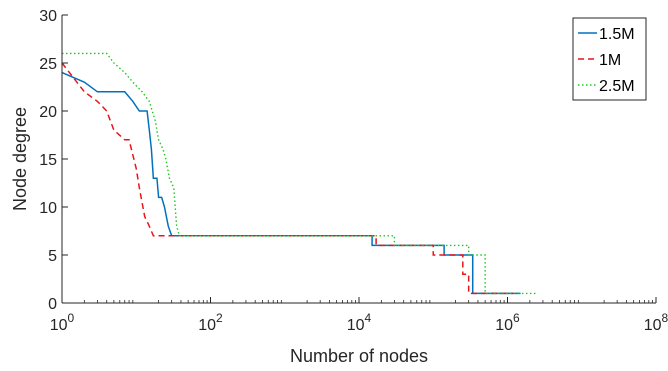 This screenshot has height=371, width=668. What do you see at coordinates (48, 64) in the screenshot?
I see `y-tick-label: 25` at bounding box center [48, 64].